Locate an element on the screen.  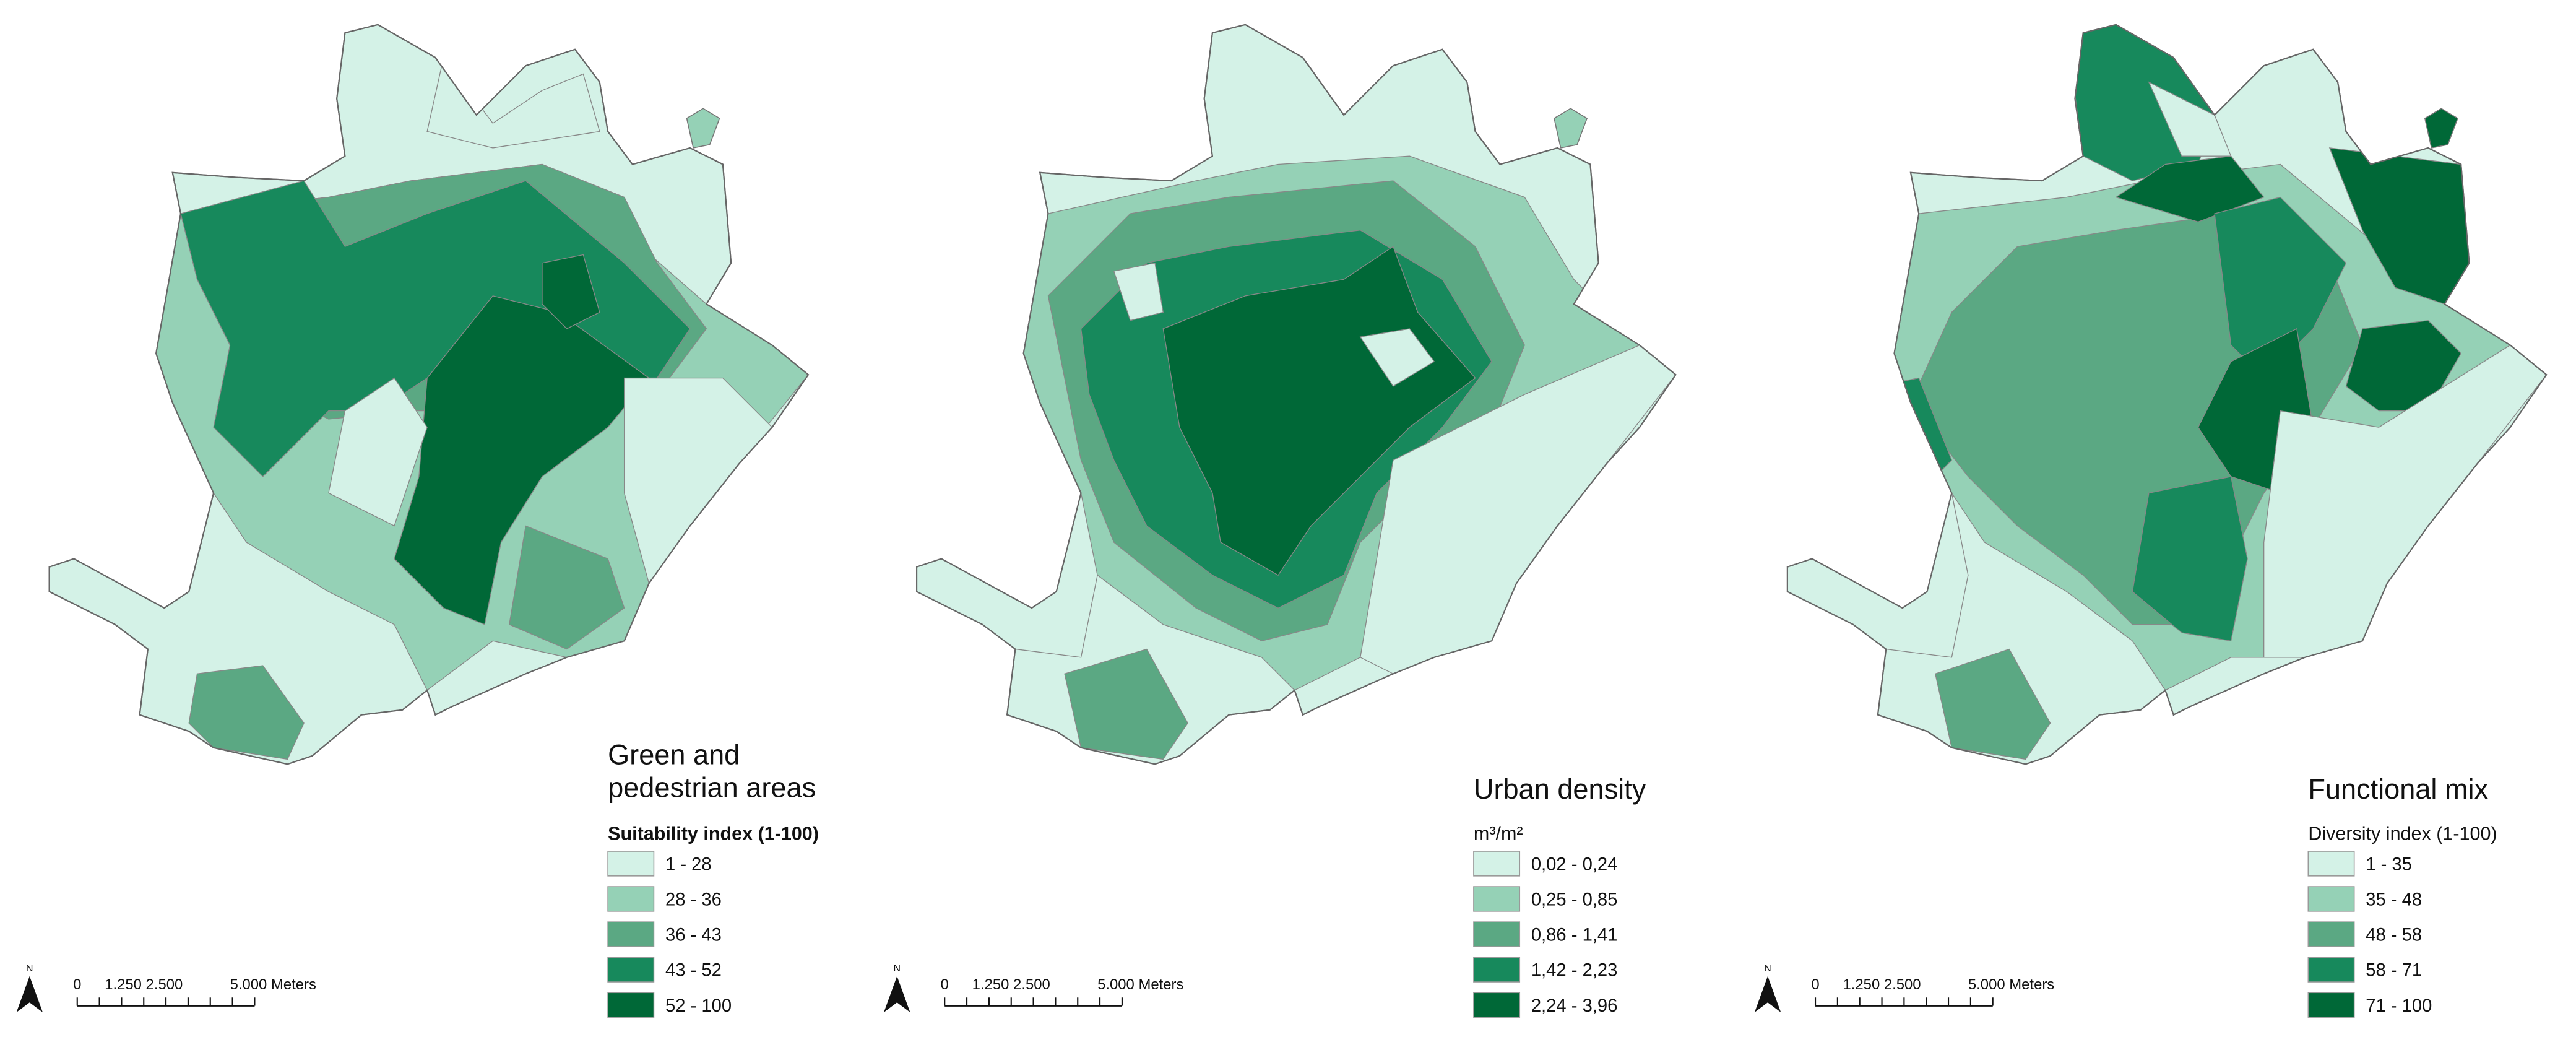
legend-label: 0,02 - 0,24 is located at coordinates (1574, 865).